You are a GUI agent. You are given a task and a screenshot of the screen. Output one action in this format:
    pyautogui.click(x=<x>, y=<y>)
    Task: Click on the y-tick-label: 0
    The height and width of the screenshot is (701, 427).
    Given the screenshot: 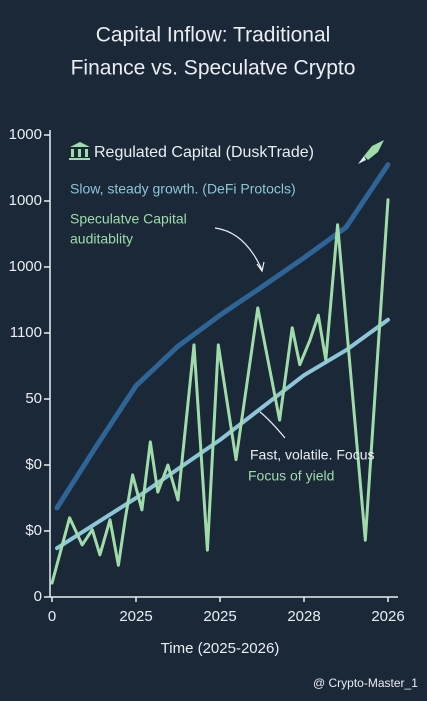 What is the action you would take?
    pyautogui.click(x=38, y=596)
    